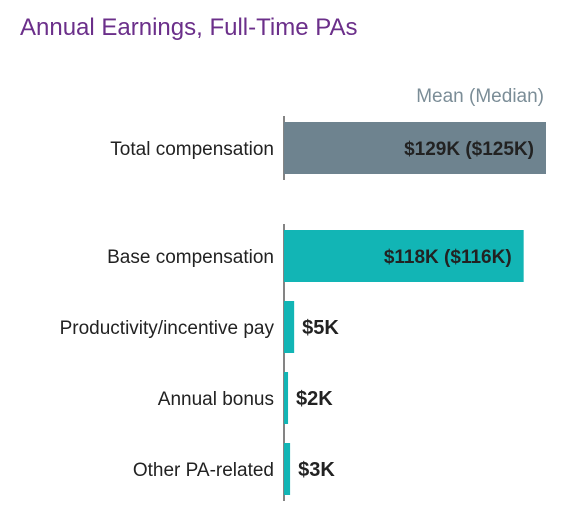 This screenshot has height=527, width=580. Describe the element at coordinates (289, 327) in the screenshot. I see `bar-productivity-incentive-pay` at that location.